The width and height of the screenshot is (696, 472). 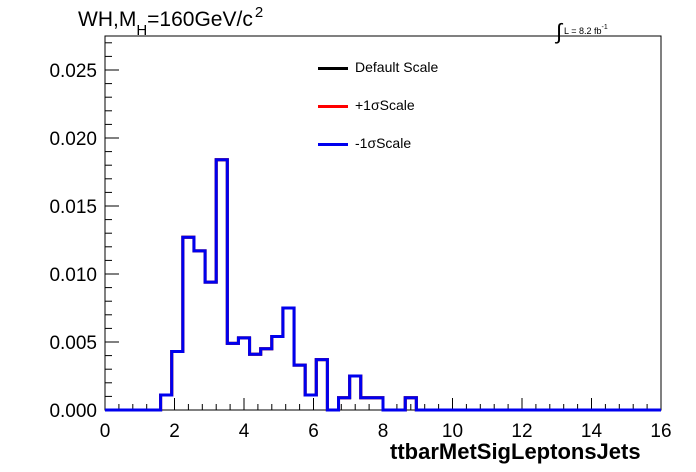 I want to click on lumi-text: L = 8.2 fb, so click(x=583, y=31).